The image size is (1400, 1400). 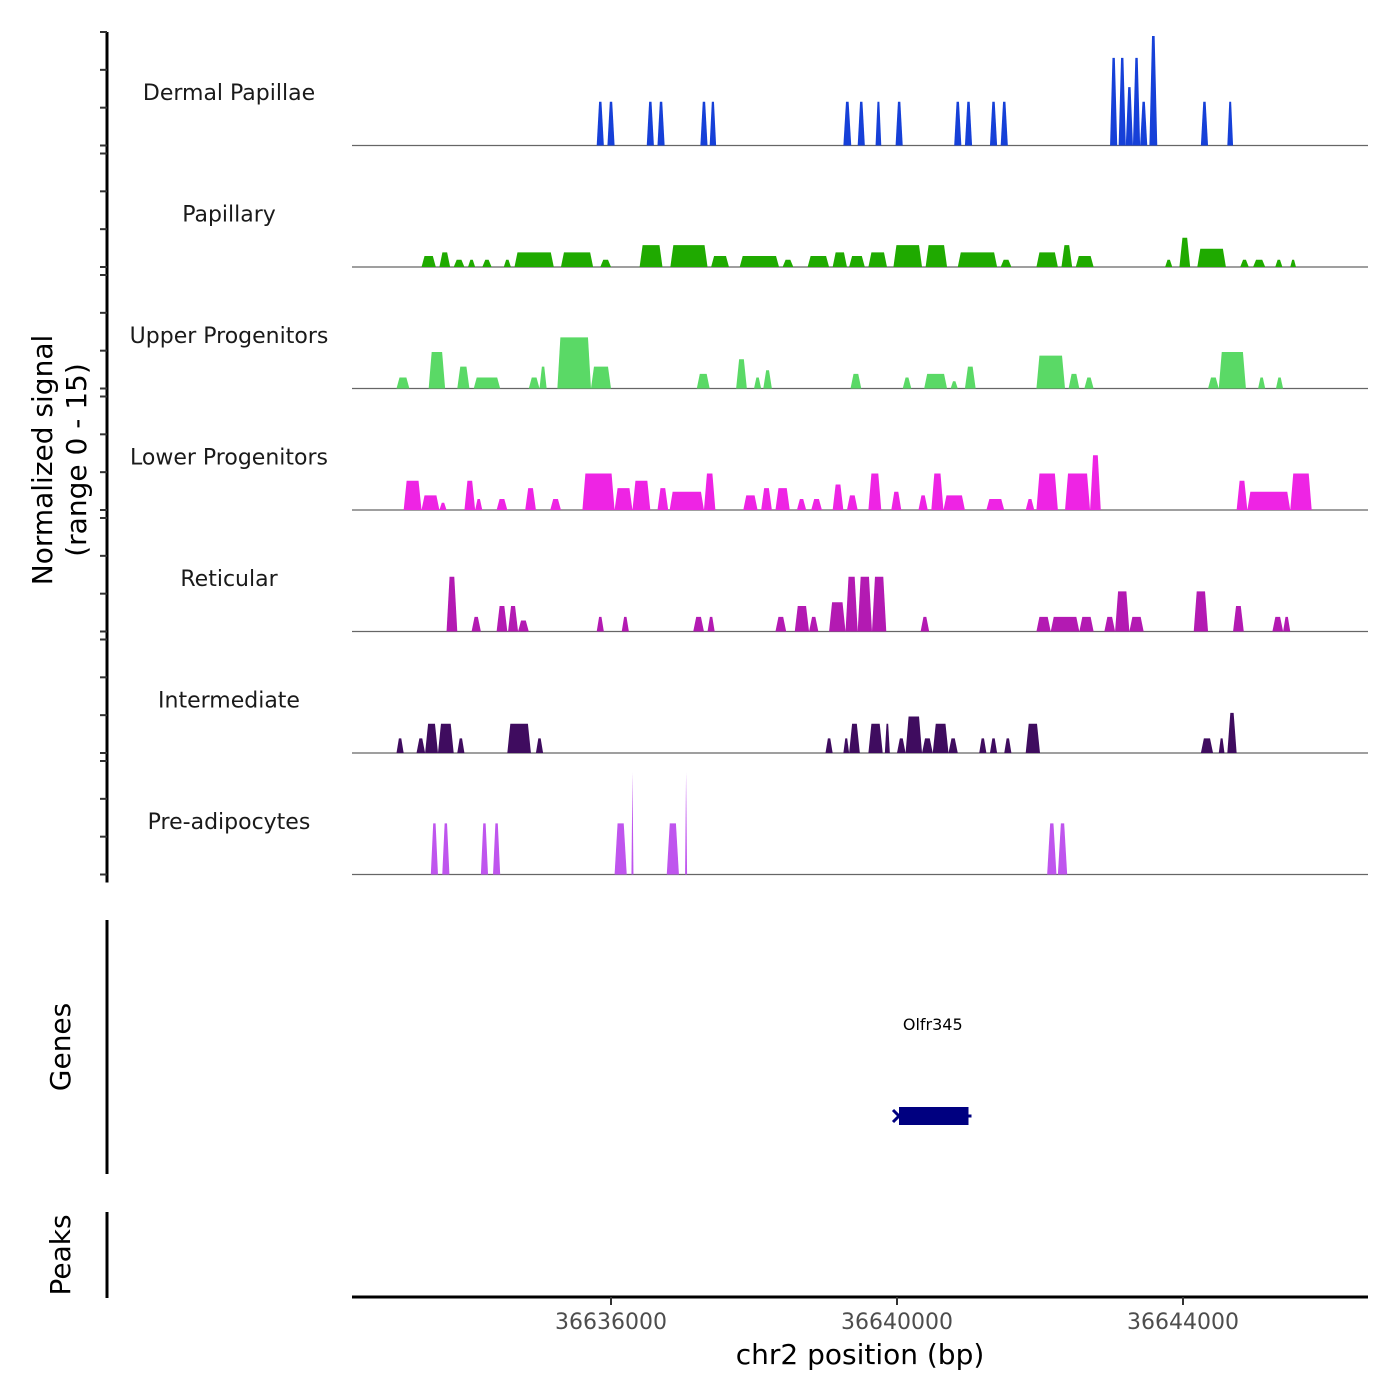 I want to click on x-axis-title: chr2 position (bp), so click(x=860, y=1354).